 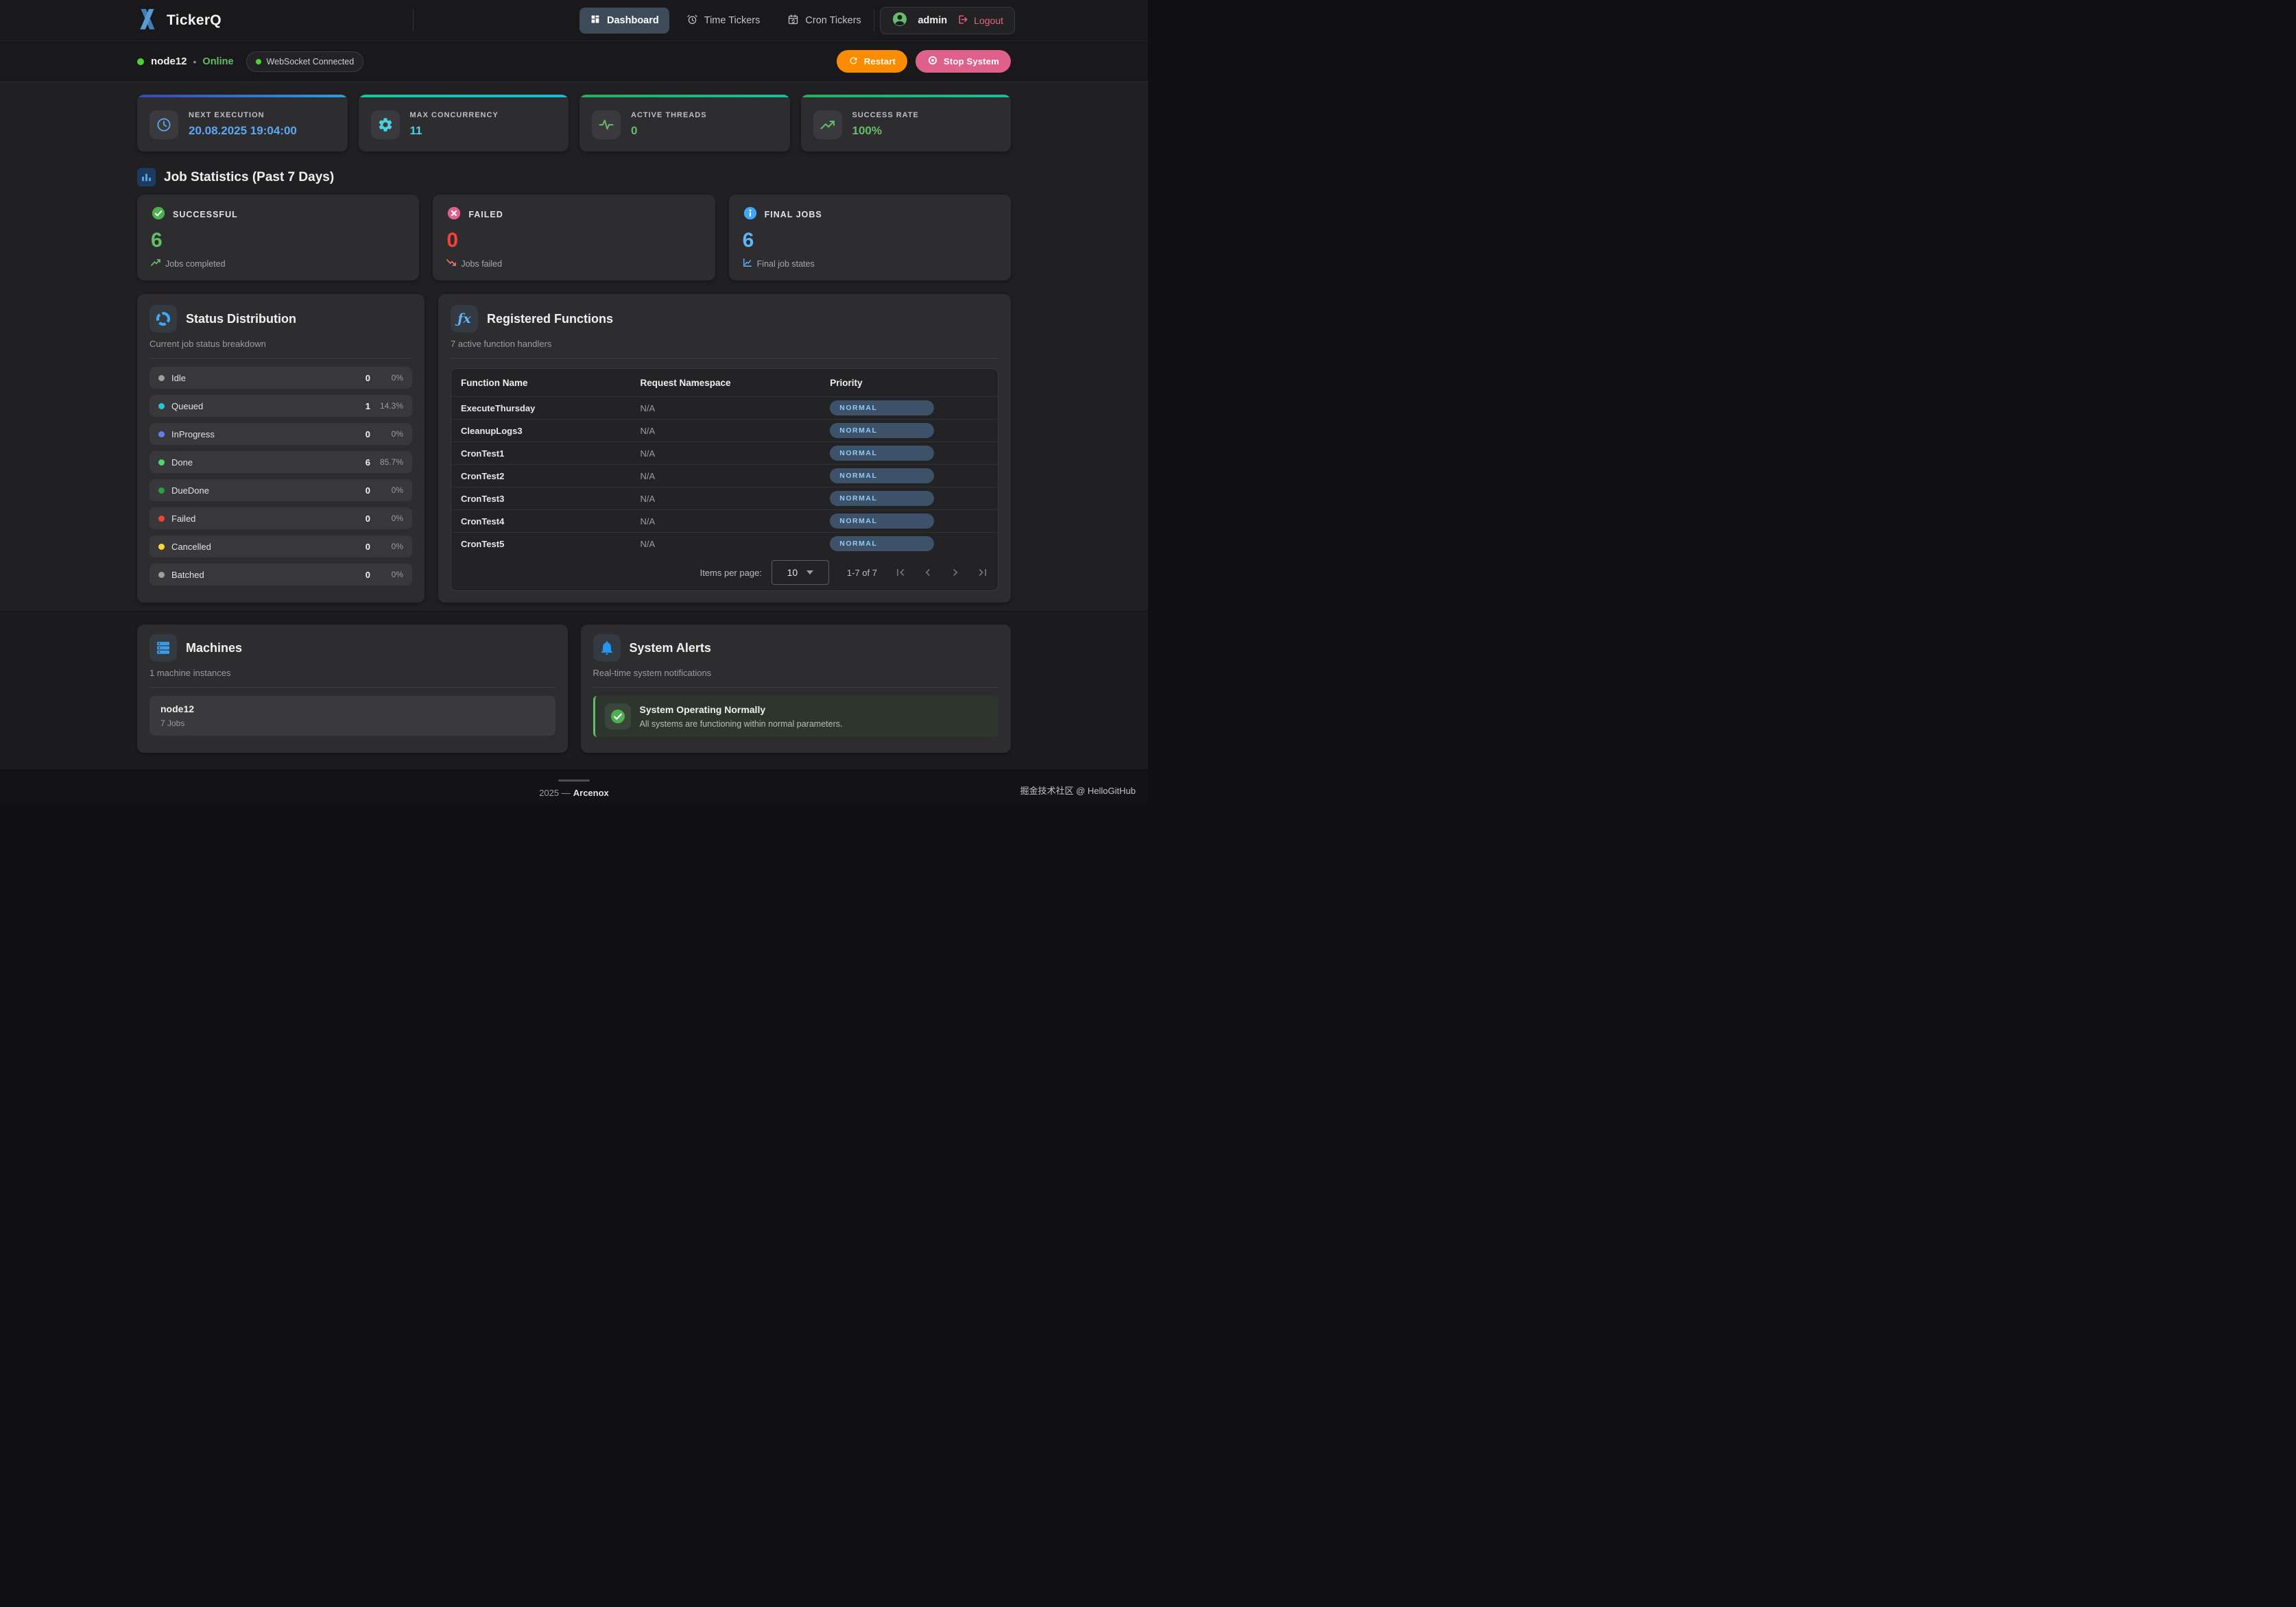 What do you see at coordinates (962, 20) in the screenshot?
I see `logout-icon` at bounding box center [962, 20].